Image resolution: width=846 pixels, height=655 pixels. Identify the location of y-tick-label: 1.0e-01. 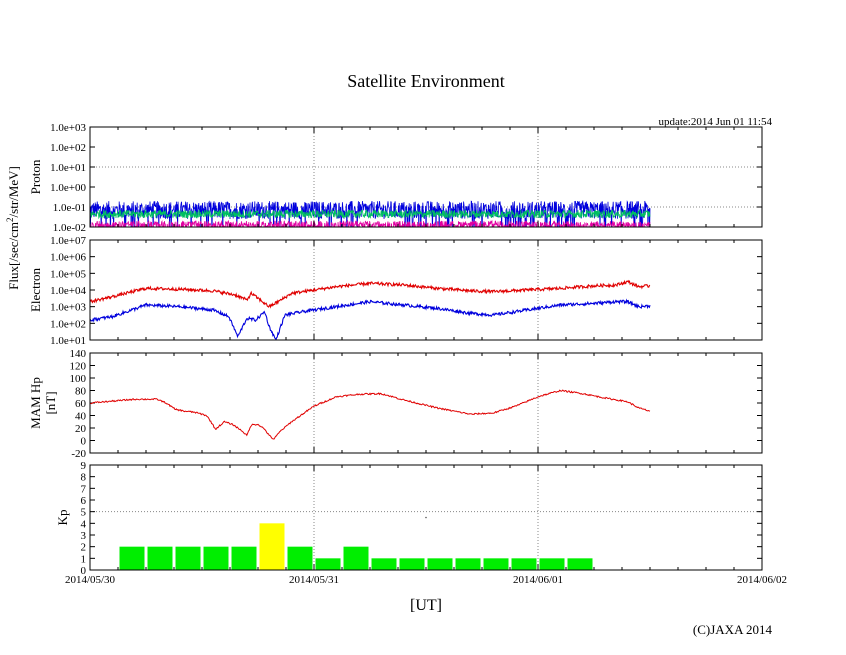
(69, 208).